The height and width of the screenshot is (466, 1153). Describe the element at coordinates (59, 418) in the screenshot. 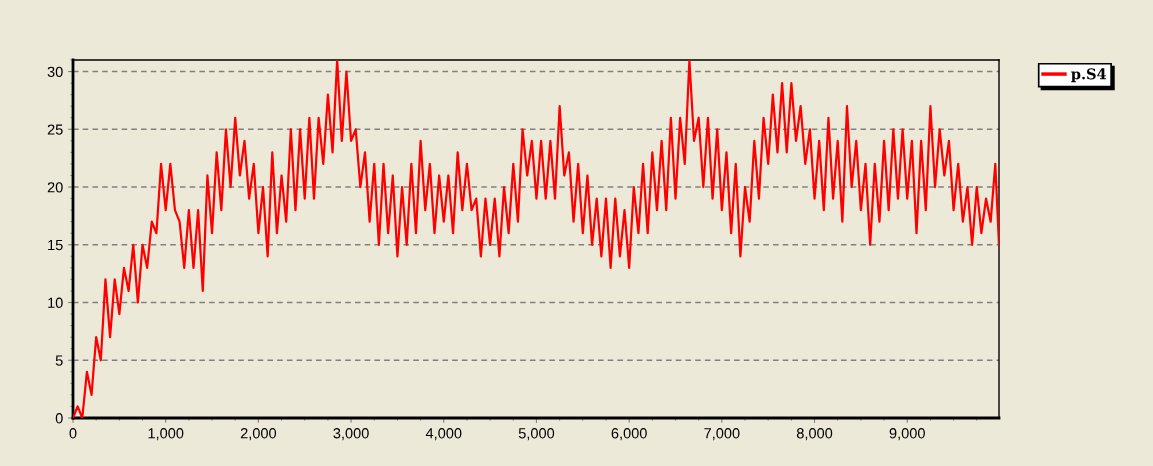

I see `y-tick-label: 0` at that location.